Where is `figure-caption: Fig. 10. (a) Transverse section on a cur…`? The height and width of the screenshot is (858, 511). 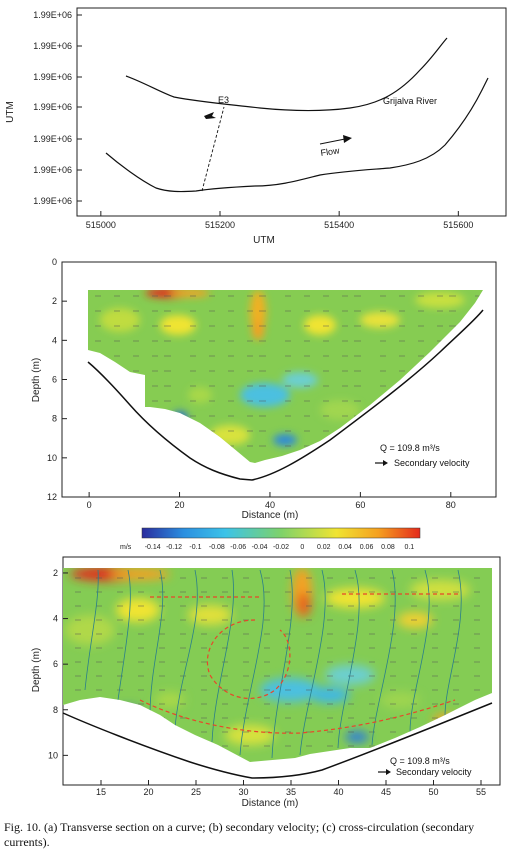
figure-caption: Fig. 10. (a) Transverse section on a cur… is located at coordinates (239, 834).